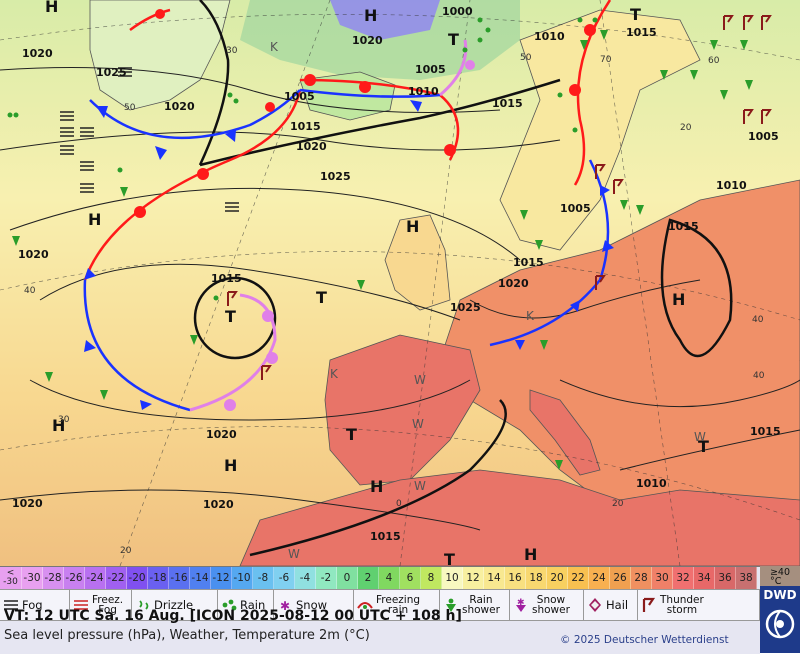 The image size is (800, 654). What do you see at coordinates (368, 578) in the screenshot?
I see `scale-cell: 2` at bounding box center [368, 578].